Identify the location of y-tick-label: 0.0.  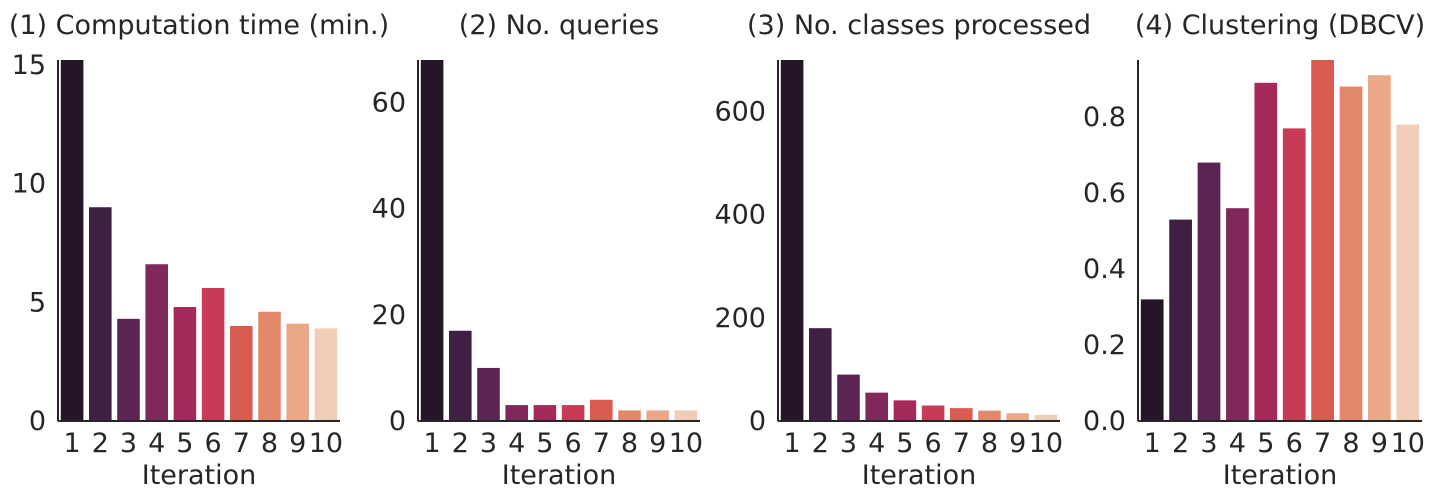
(1104, 421).